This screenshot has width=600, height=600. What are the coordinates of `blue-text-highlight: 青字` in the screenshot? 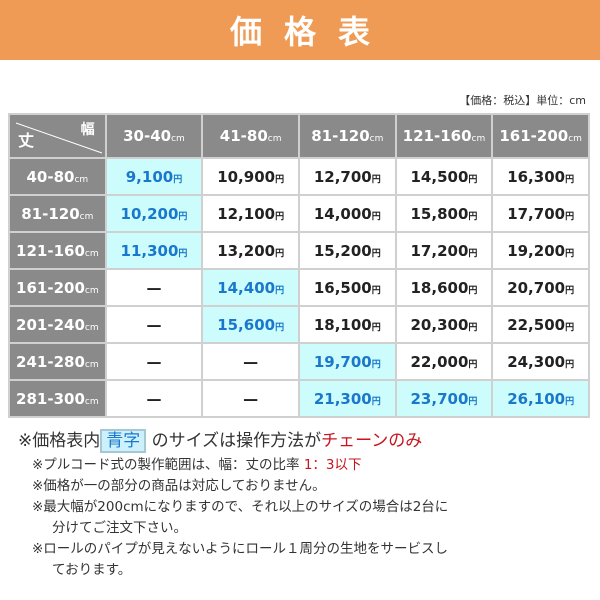 It's located at (123, 441).